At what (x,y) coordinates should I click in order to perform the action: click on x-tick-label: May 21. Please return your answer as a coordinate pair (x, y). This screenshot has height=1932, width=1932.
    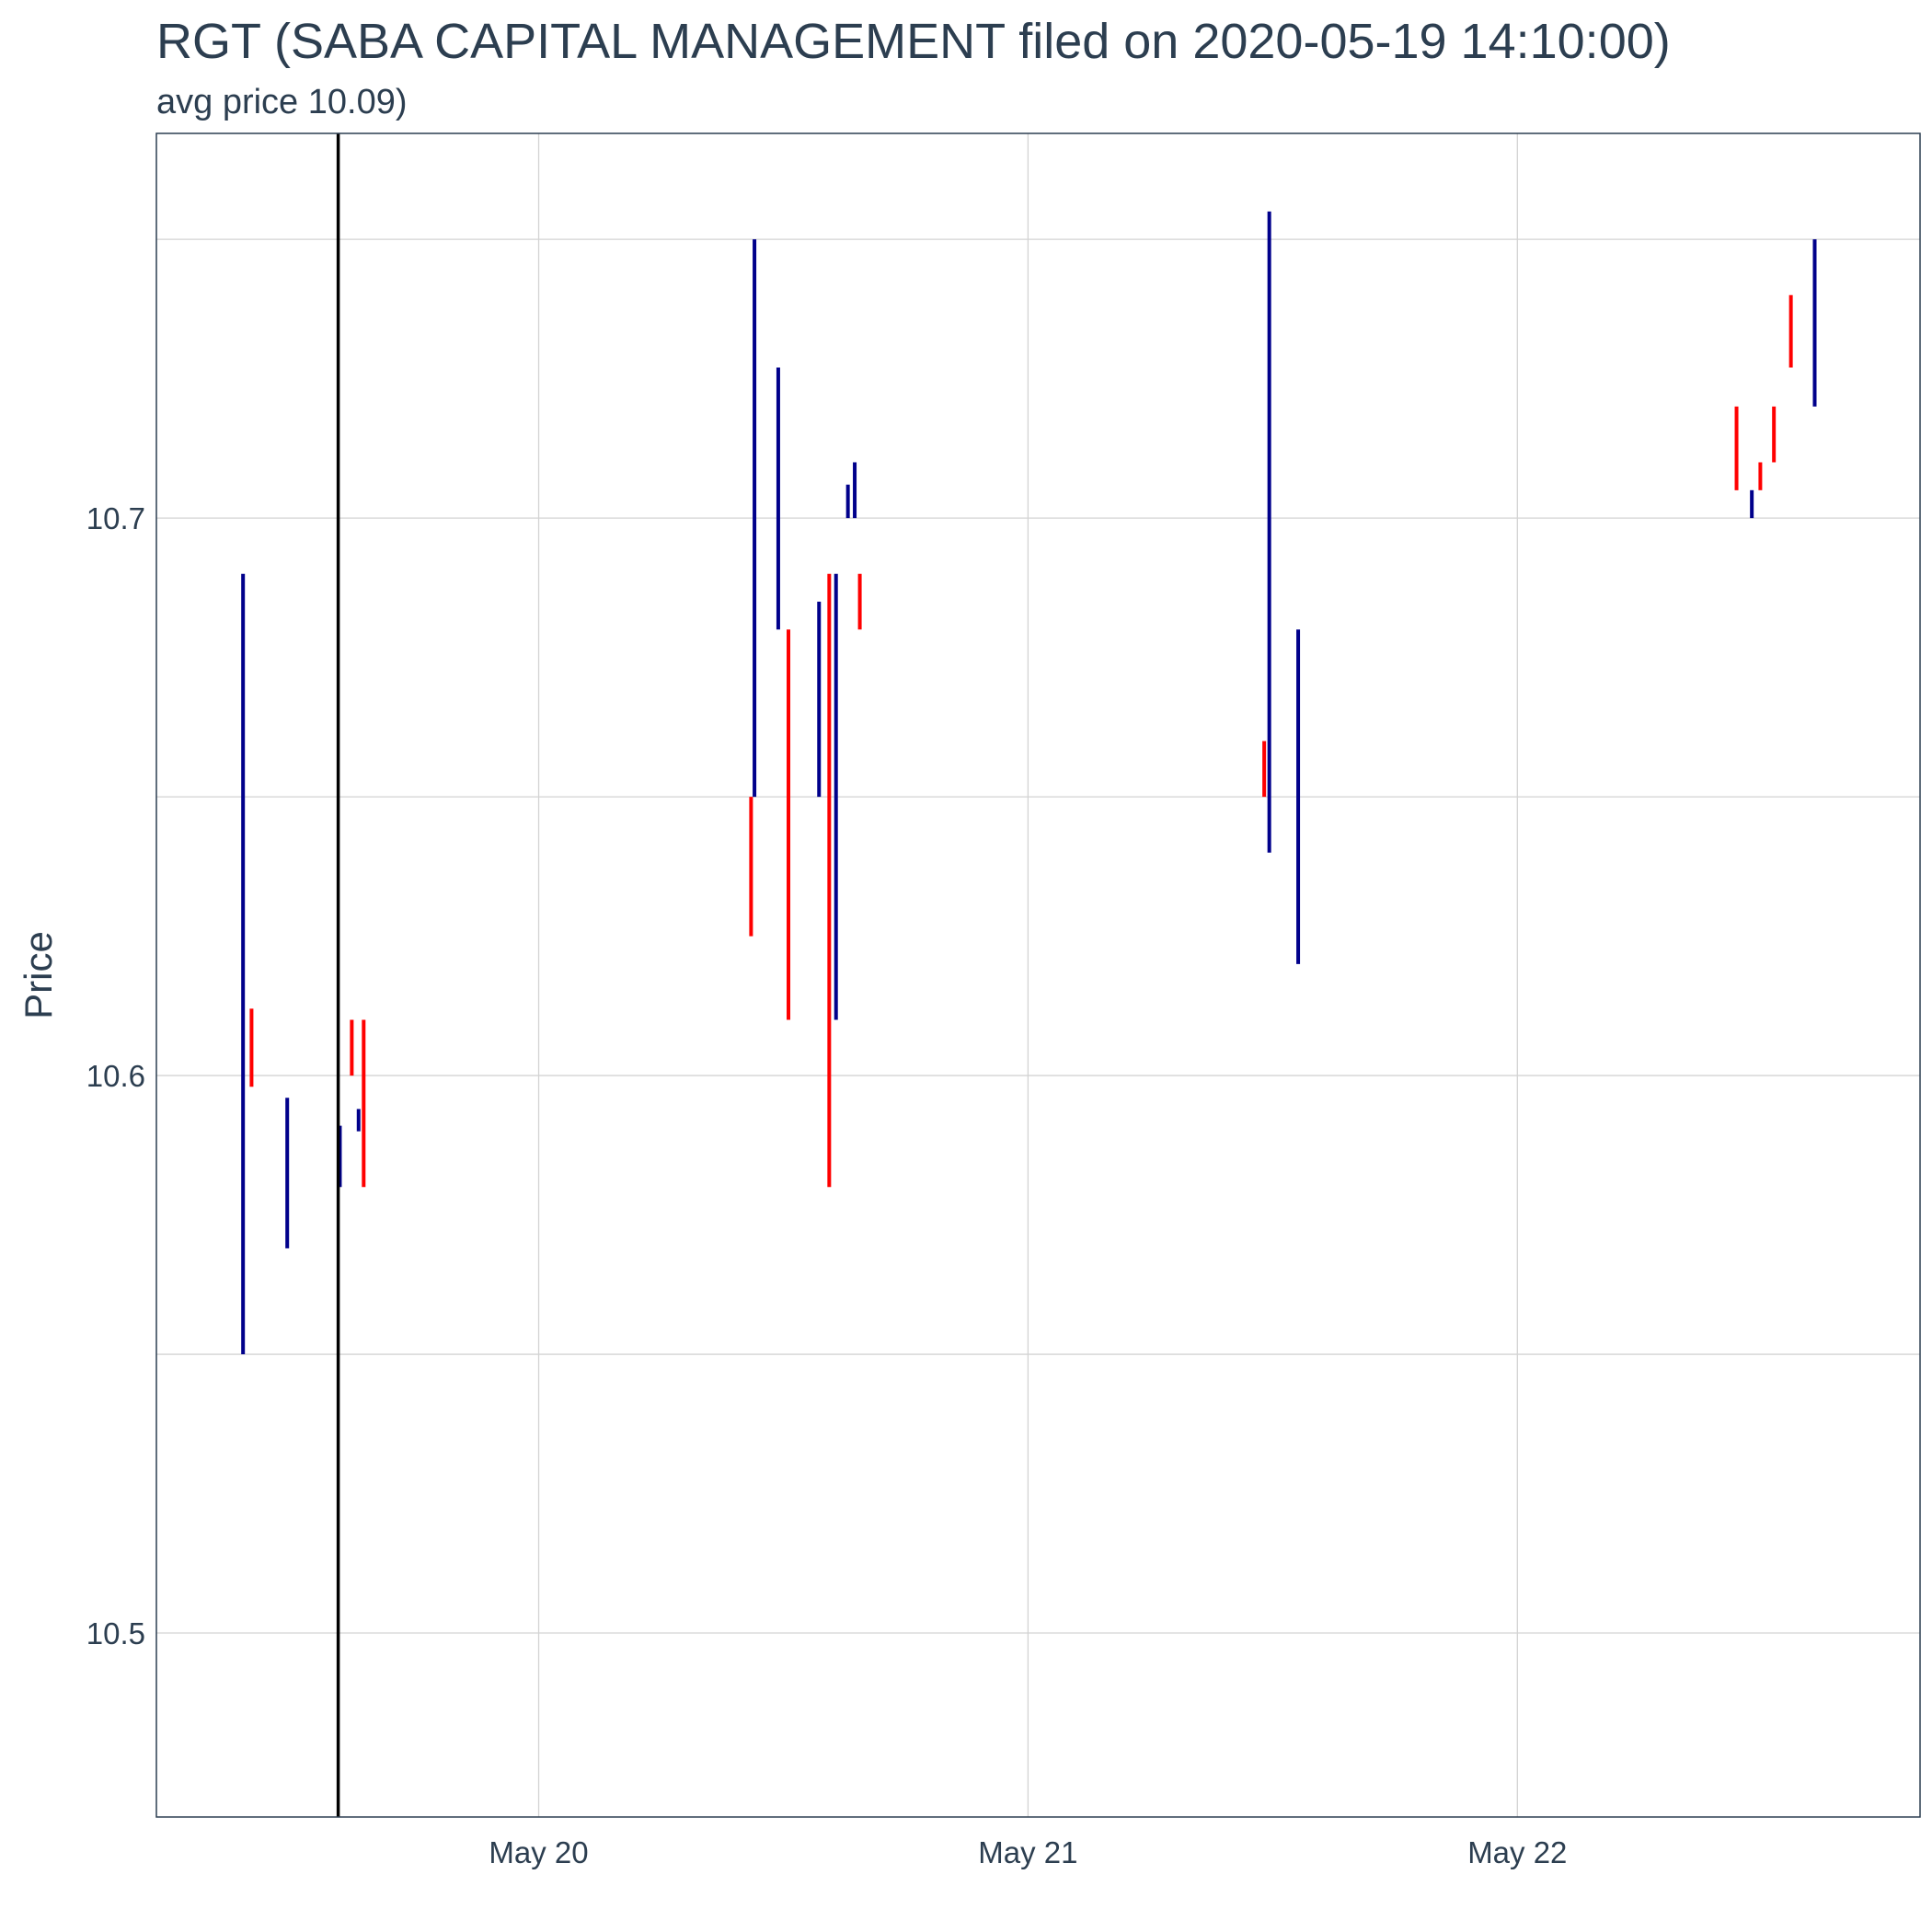
    Looking at the image, I should click on (1027, 1852).